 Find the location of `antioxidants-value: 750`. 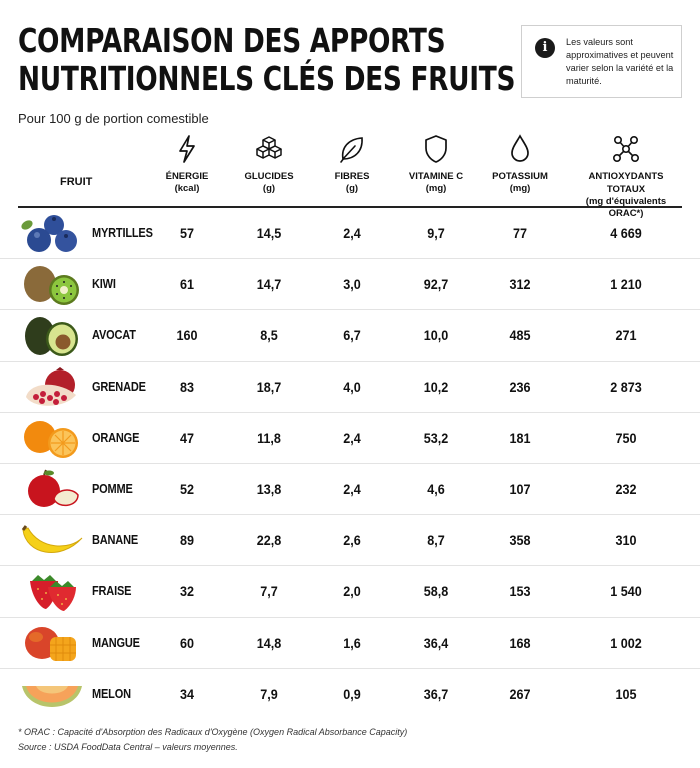

antioxidants-value: 750 is located at coordinates (626, 437).